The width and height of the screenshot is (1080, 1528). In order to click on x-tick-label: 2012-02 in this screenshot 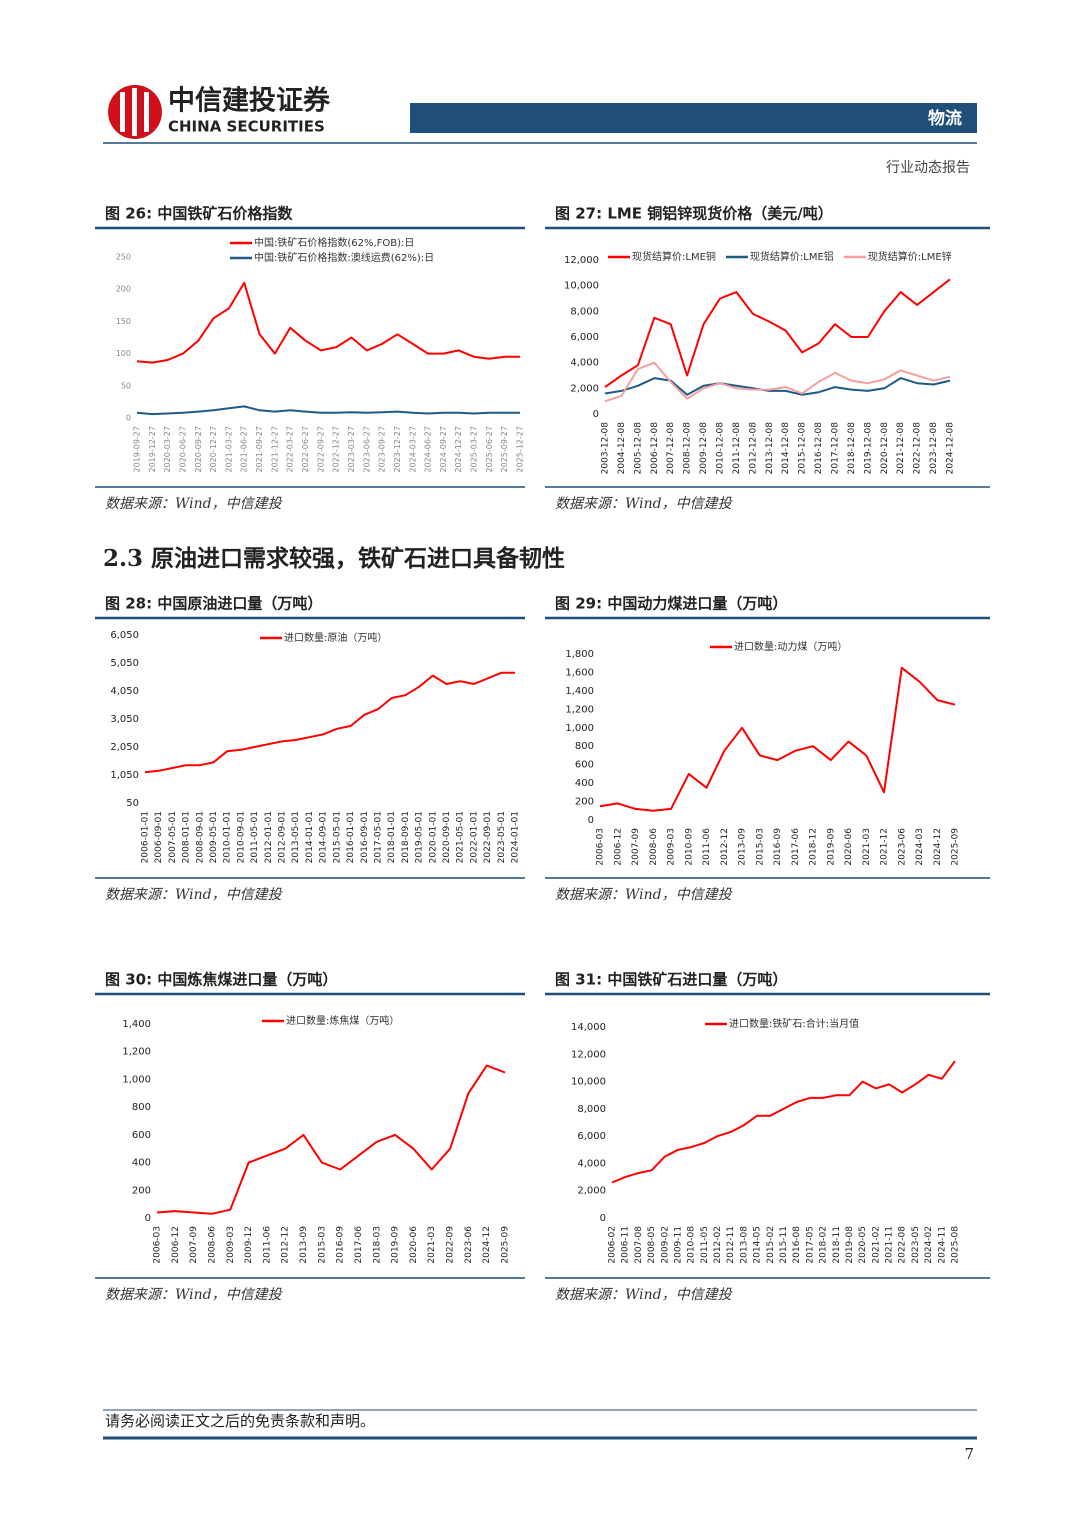, I will do `click(718, 1245)`.